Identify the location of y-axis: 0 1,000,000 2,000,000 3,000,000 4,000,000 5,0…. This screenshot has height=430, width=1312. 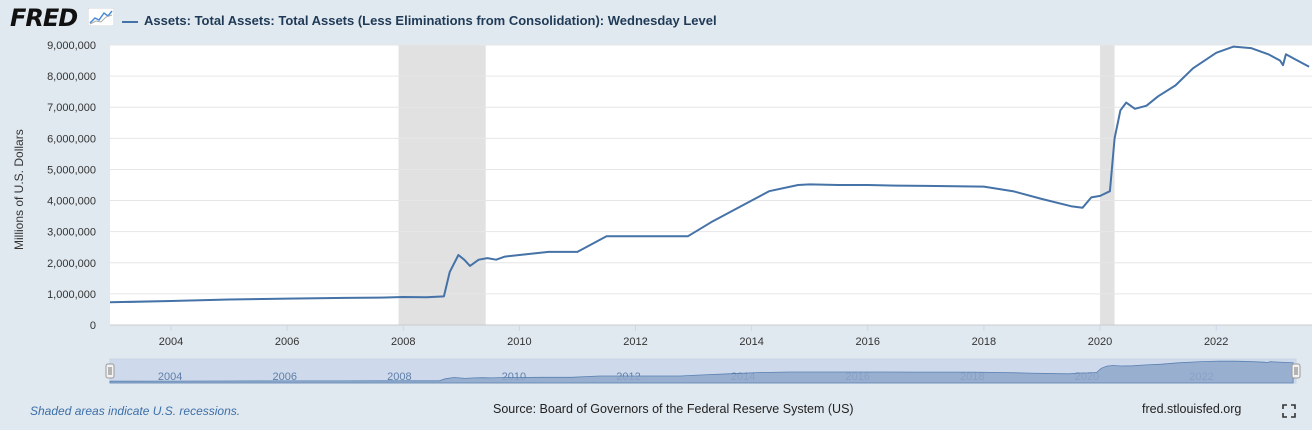
(71, 186).